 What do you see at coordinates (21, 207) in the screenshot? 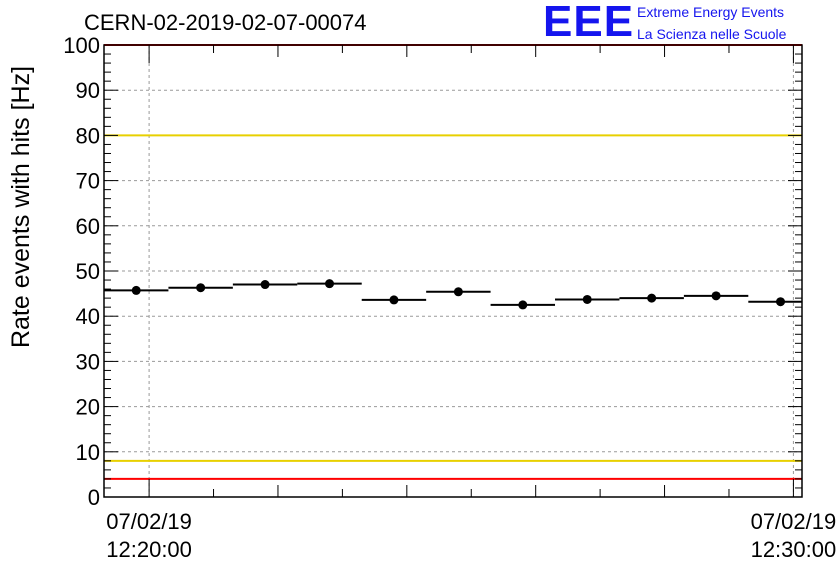
I see `y-axis-label: Rate events with hits [Hz]` at bounding box center [21, 207].